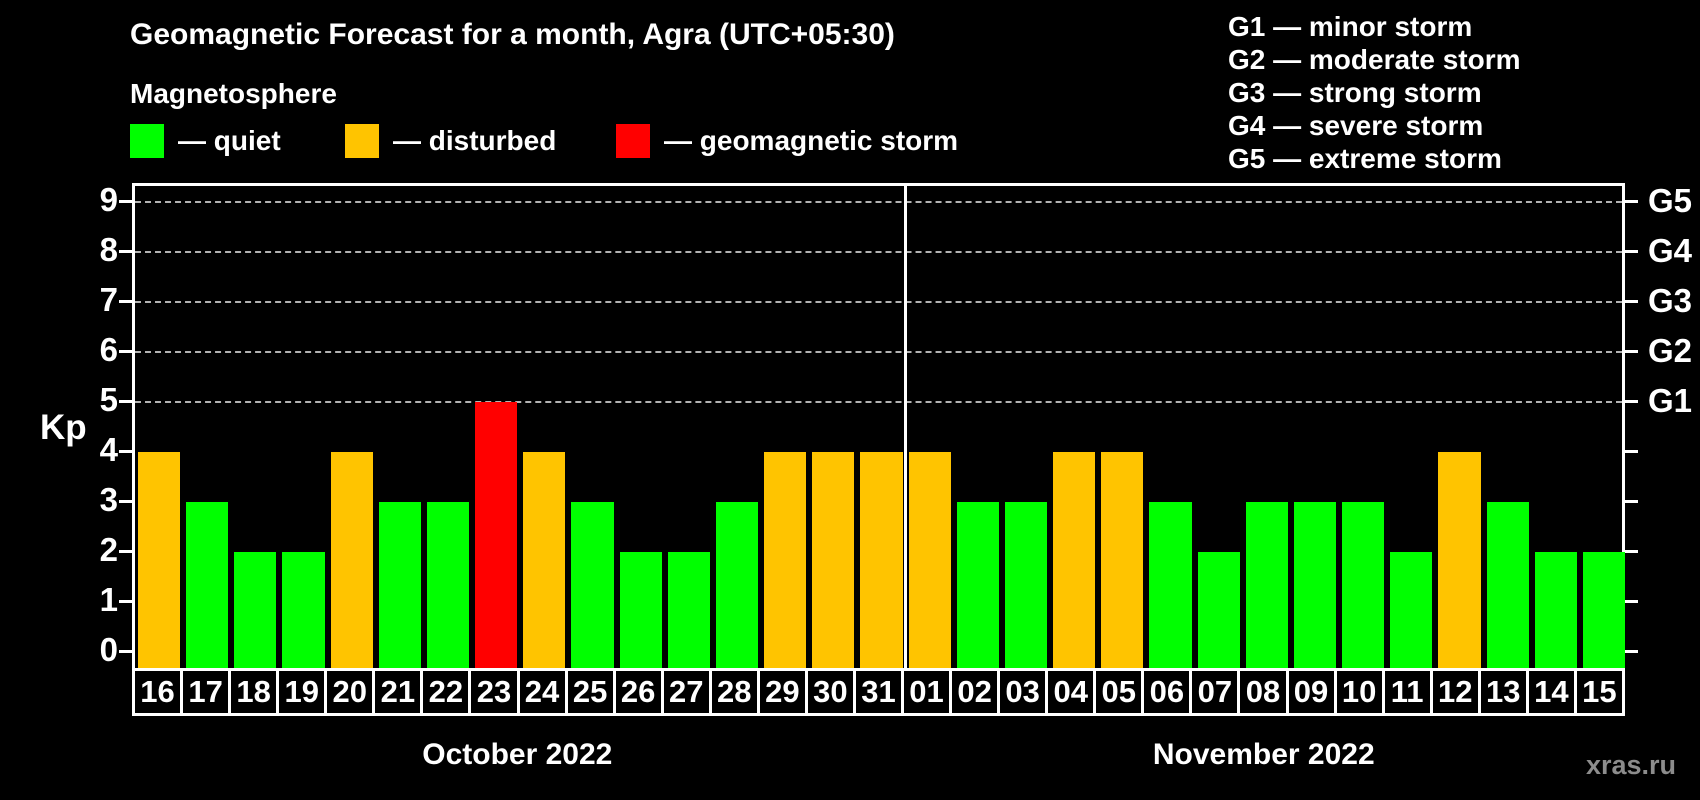 This screenshot has width=1700, height=800. Describe the element at coordinates (399, 692) in the screenshot. I see `day-label-21: 21` at that location.